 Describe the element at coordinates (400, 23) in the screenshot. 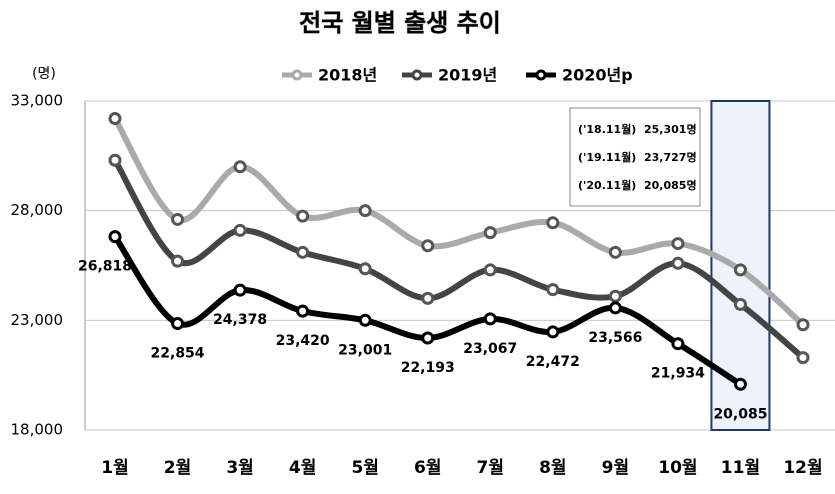

I see `chart-title: 전국 월별 출생 추이` at that location.